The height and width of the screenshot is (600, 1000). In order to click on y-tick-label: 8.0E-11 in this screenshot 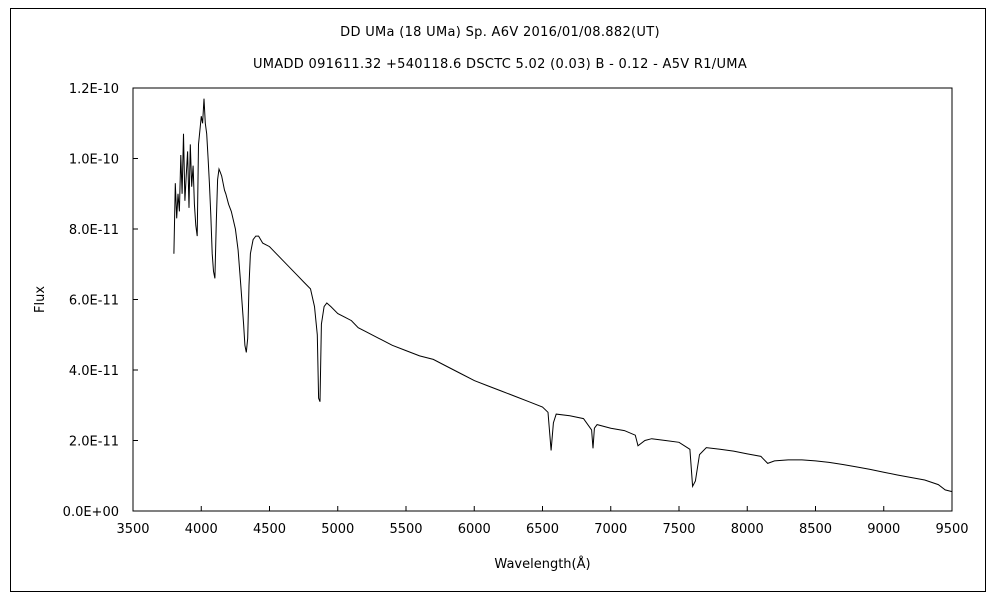, I will do `click(94, 230)`.